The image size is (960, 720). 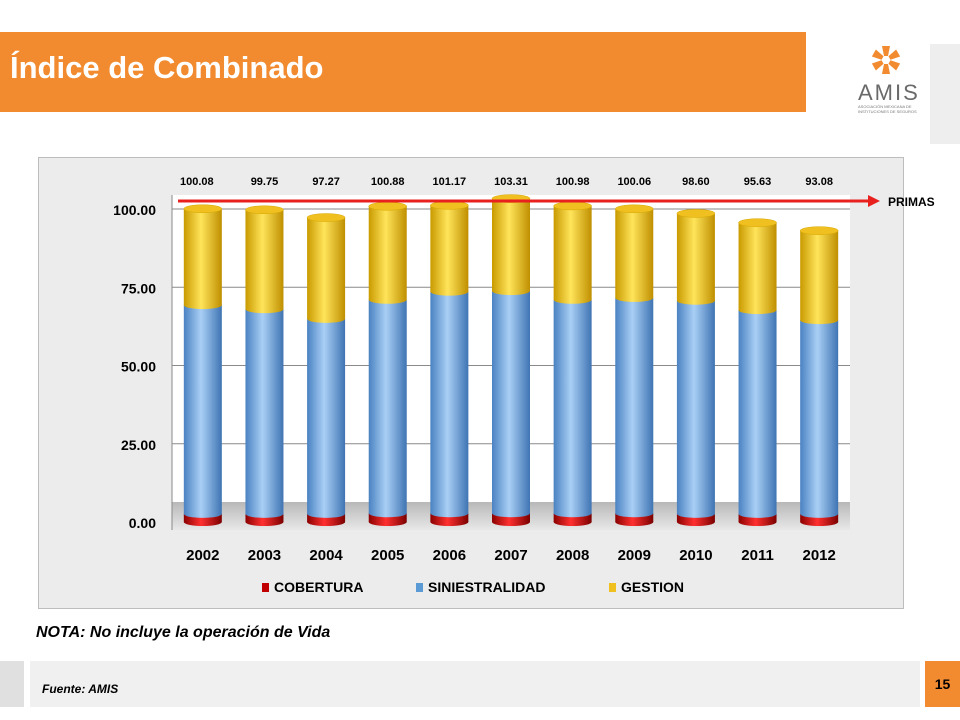 What do you see at coordinates (388, 182) in the screenshot?
I see `total-label: 100.88` at bounding box center [388, 182].